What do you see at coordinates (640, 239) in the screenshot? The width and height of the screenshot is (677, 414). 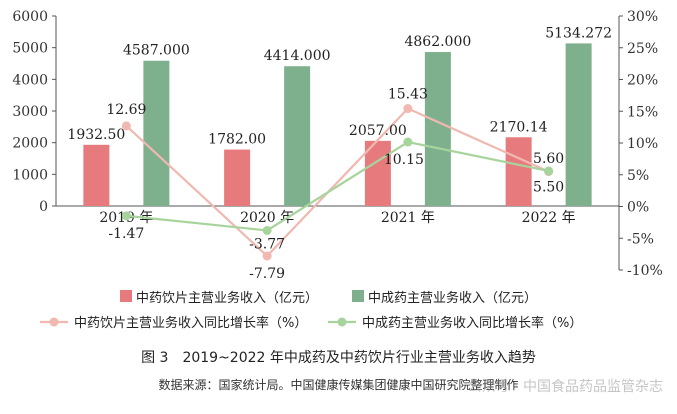 I see `right-tick-label: -5%` at bounding box center [640, 239].